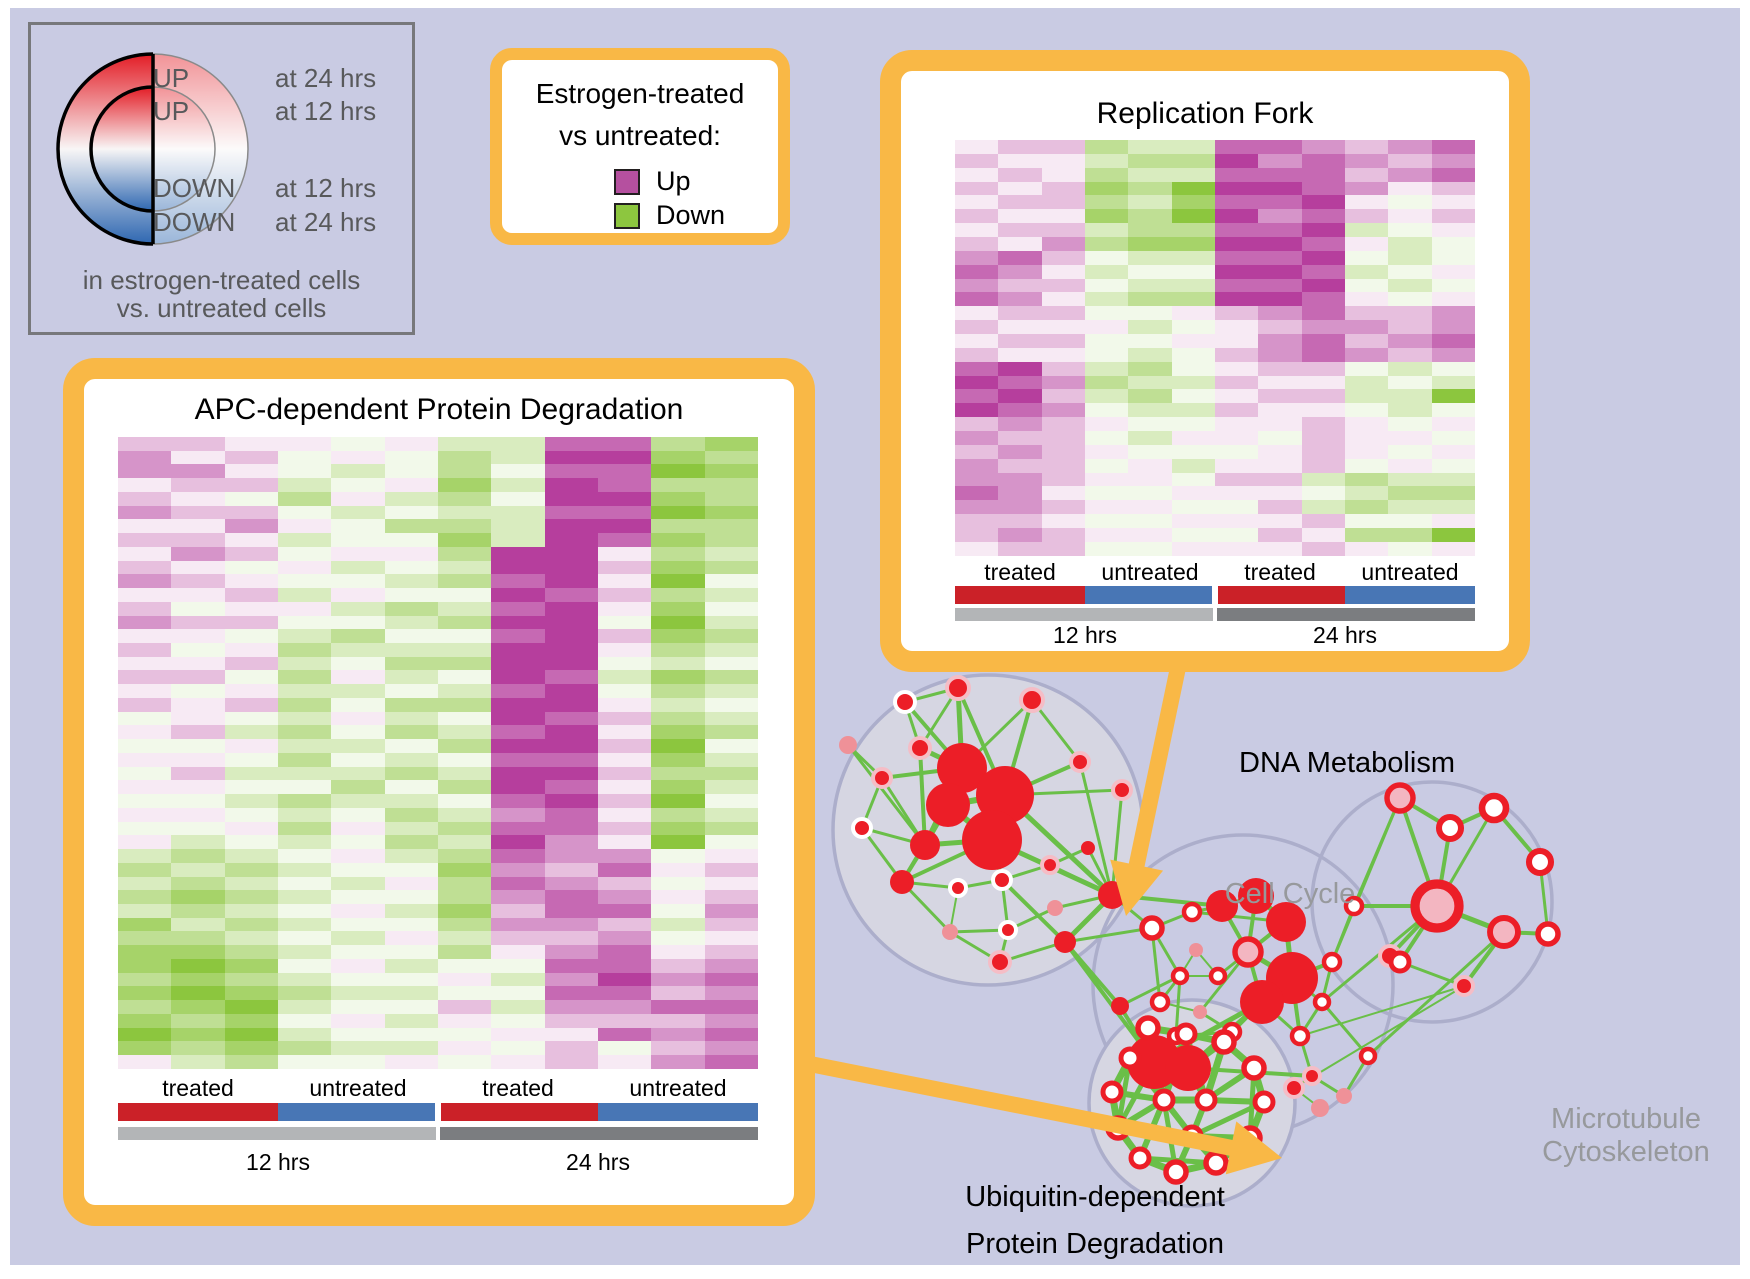  What do you see at coordinates (1626, 1152) in the screenshot?
I see `network-cluster-label: Cytoskeleton` at bounding box center [1626, 1152].